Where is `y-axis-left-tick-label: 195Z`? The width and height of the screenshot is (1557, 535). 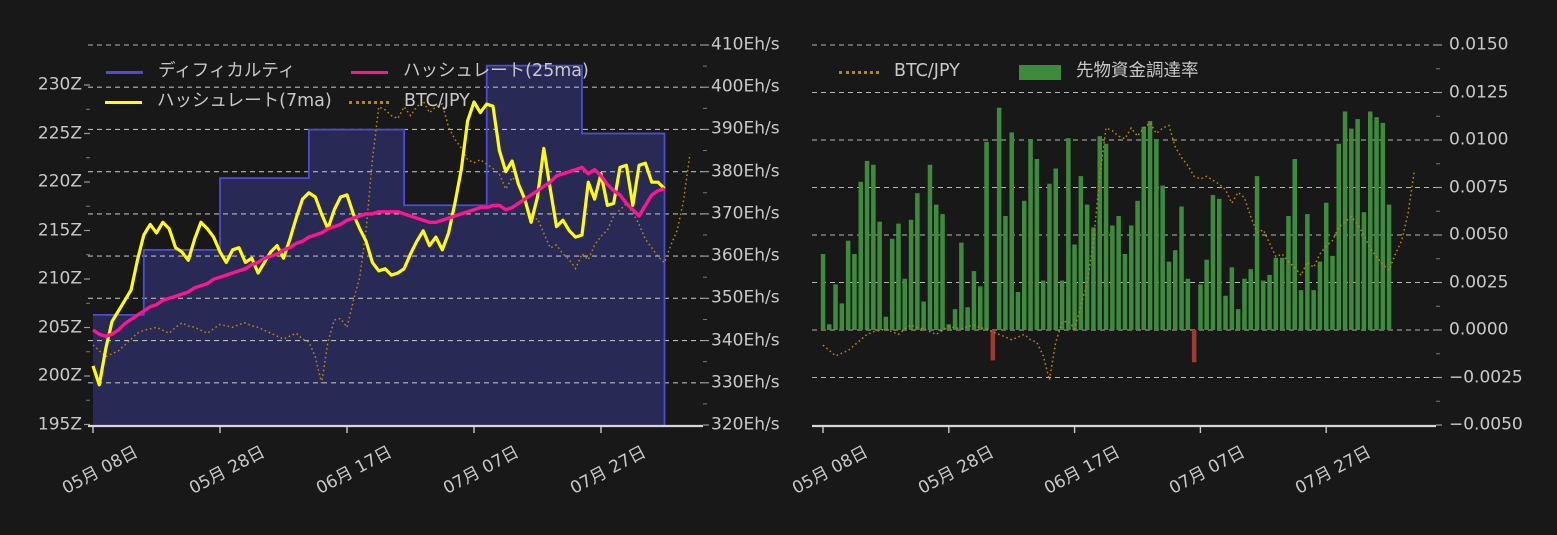 y-axis-left-tick-label: 195Z is located at coordinates (59, 424).